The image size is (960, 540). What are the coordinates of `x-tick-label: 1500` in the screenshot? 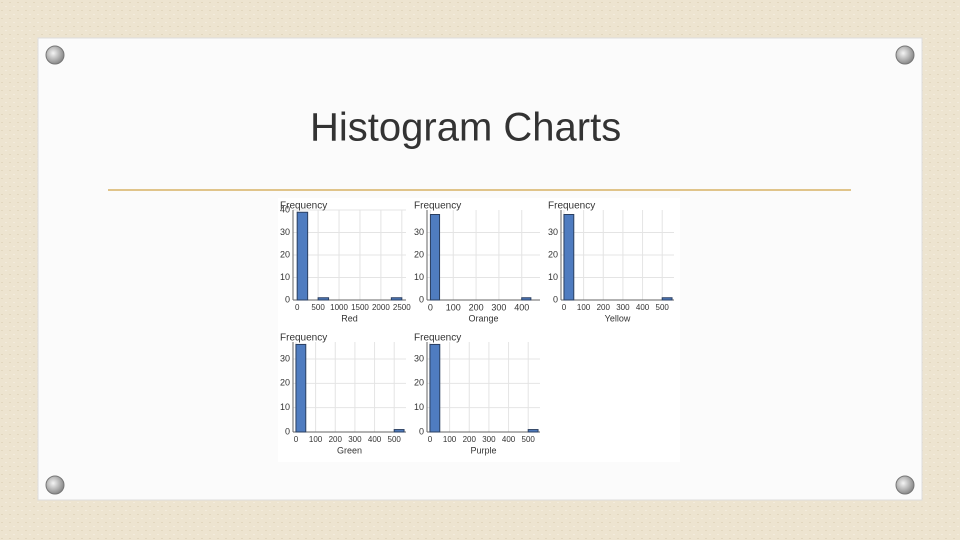 It's located at (360, 307).